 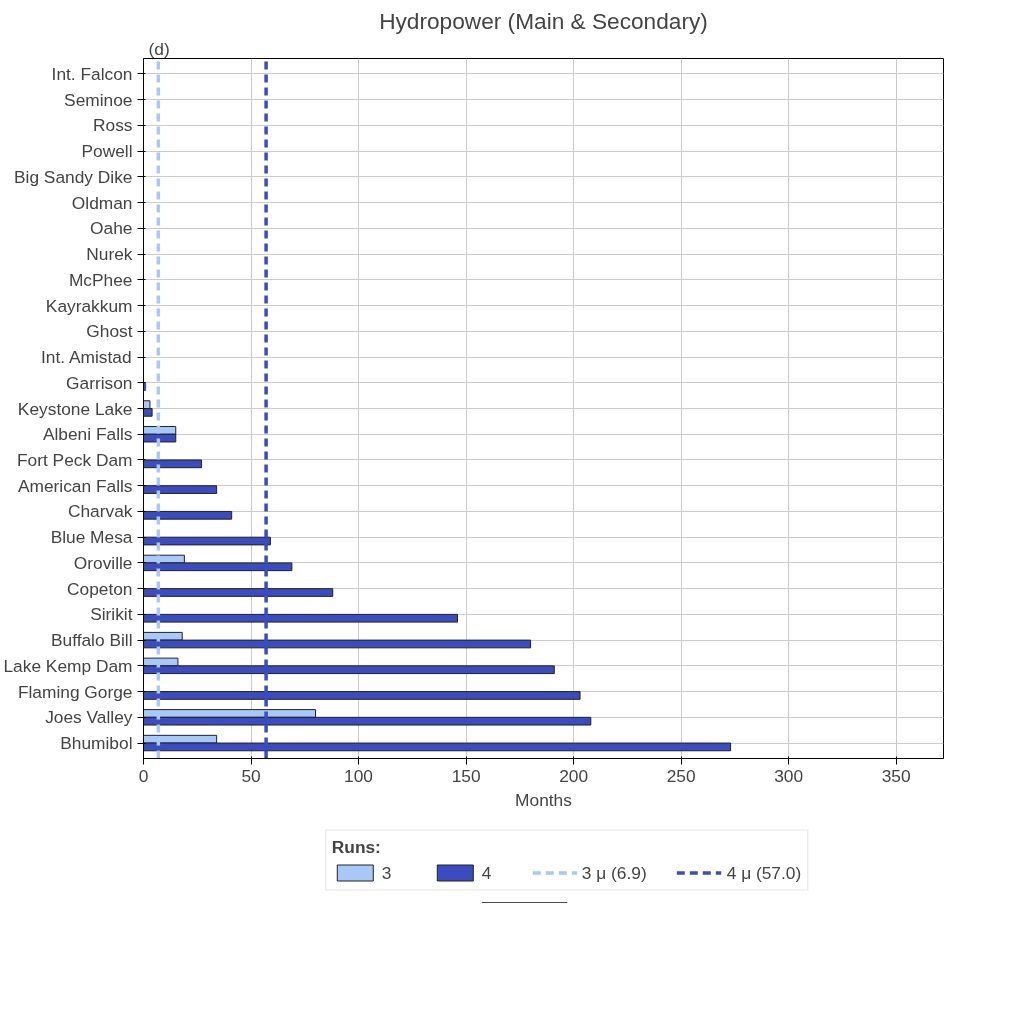 What do you see at coordinates (86, 357) in the screenshot?
I see `y-tick-label: Int. Amistad` at bounding box center [86, 357].